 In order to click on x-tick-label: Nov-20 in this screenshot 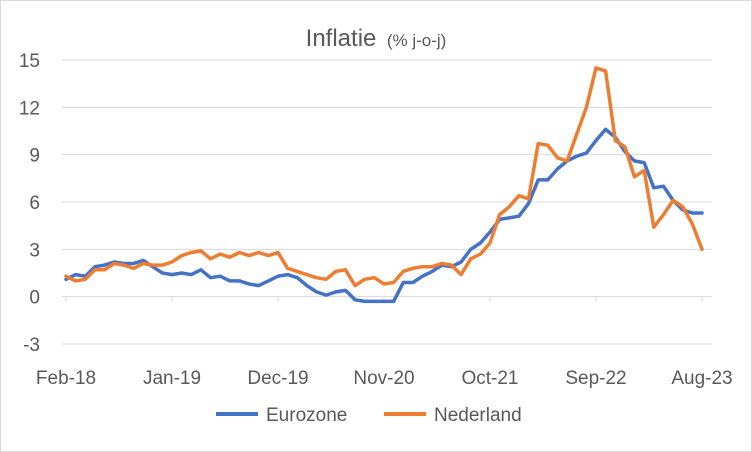, I will do `click(383, 378)`.